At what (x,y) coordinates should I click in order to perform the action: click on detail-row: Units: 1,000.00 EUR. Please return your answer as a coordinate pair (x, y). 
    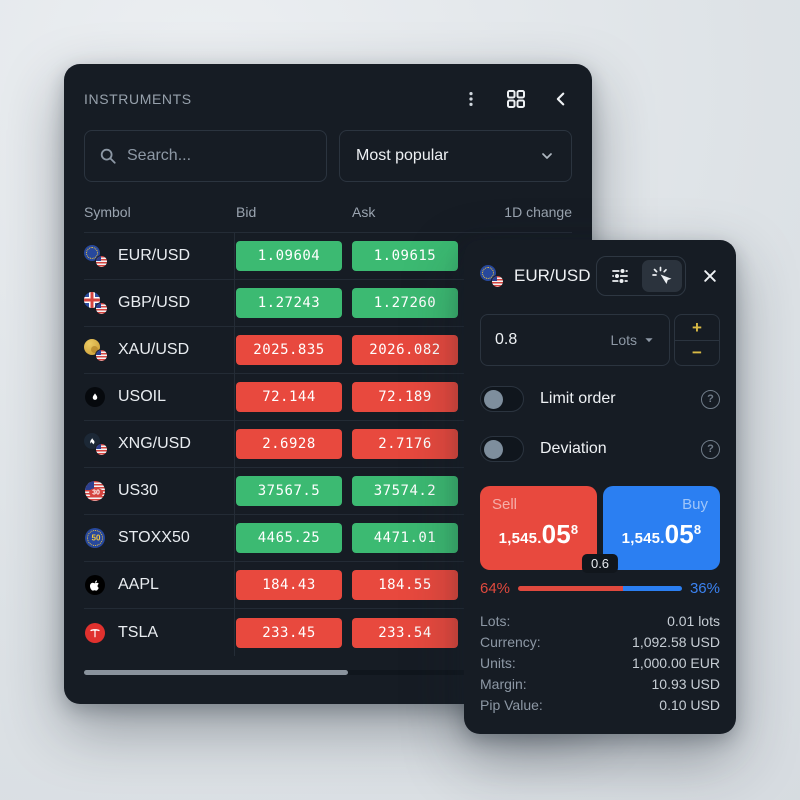
    Looking at the image, I should click on (600, 663).